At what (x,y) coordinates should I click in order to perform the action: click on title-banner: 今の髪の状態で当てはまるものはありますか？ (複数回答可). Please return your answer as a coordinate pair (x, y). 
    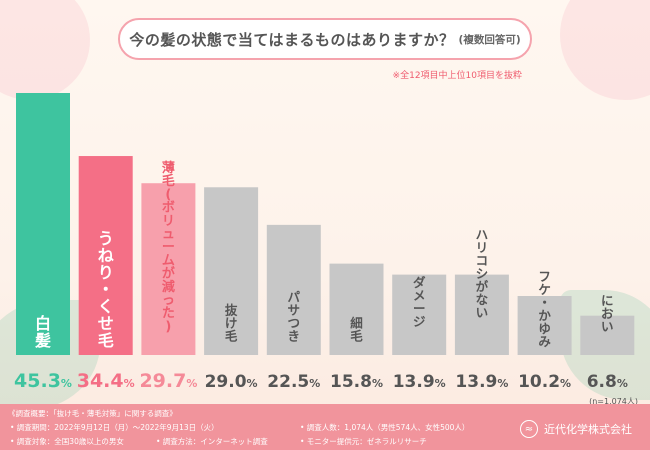
    Looking at the image, I should click on (325, 39).